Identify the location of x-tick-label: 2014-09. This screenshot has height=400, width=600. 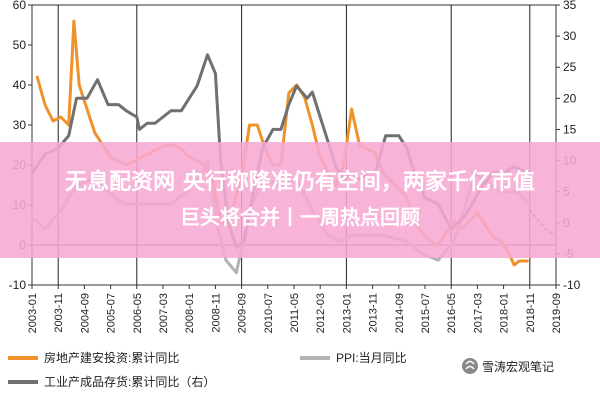
(400, 313).